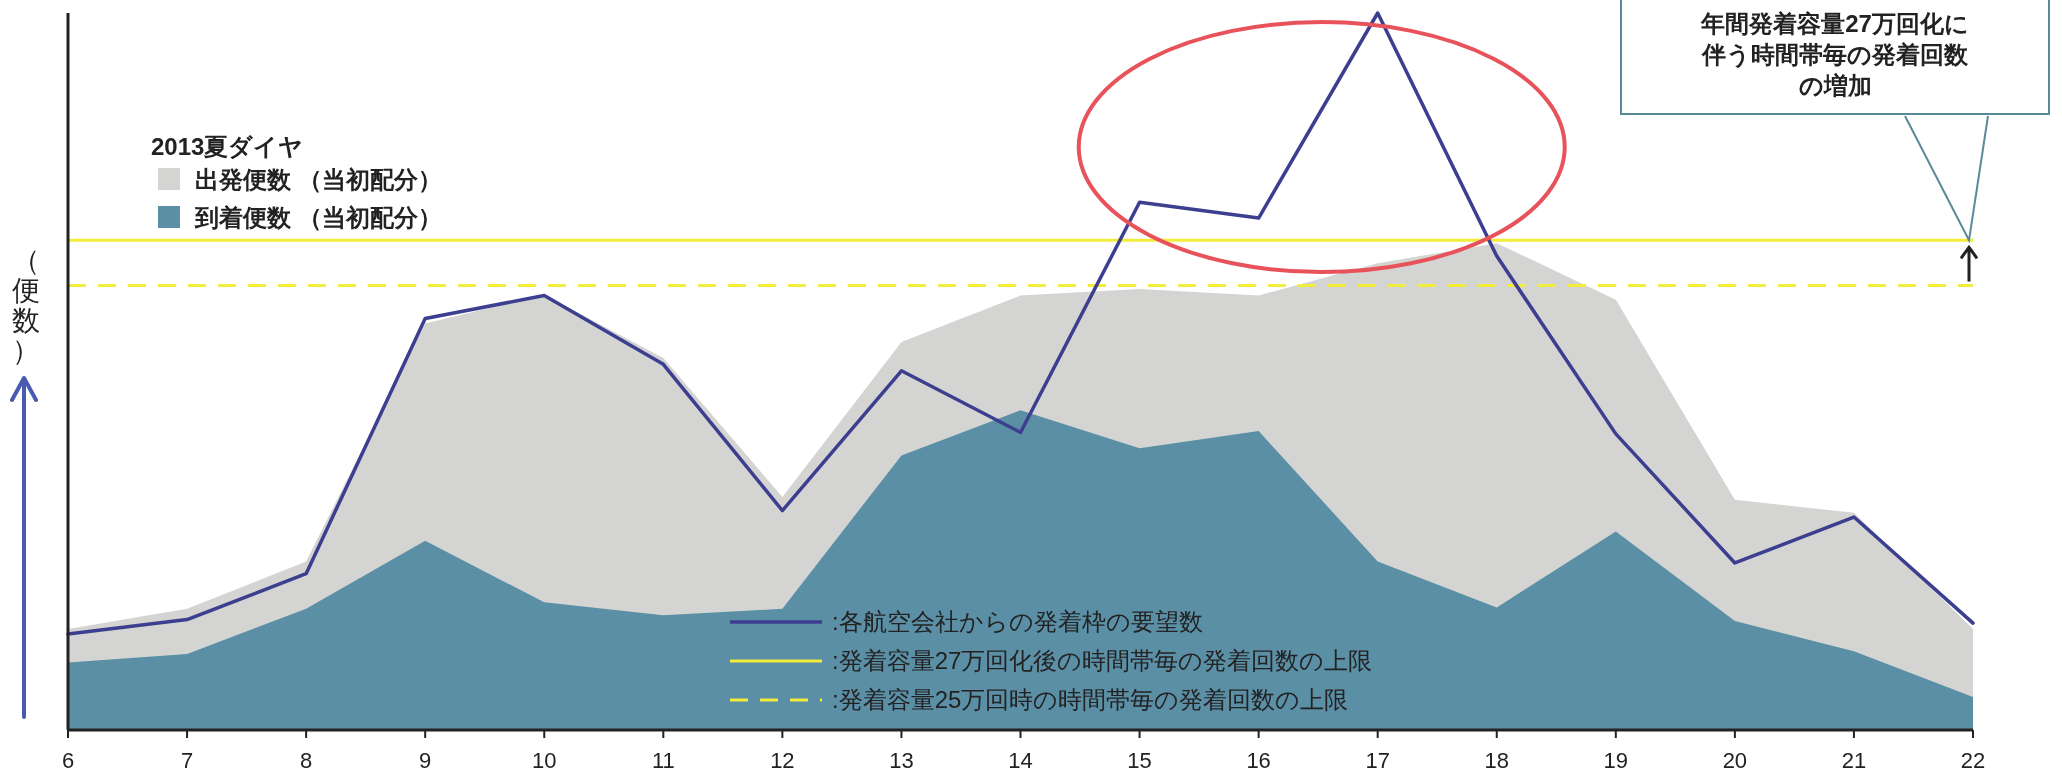 The image size is (2062, 774). What do you see at coordinates (1020, 760) in the screenshot?
I see `x-tick-label: 14` at bounding box center [1020, 760].